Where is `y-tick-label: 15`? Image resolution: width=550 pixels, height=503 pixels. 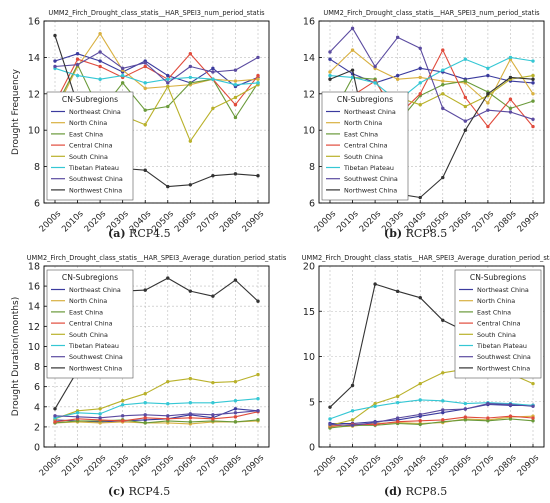 y-tick-label: 15 is located at coordinates (309, 312).